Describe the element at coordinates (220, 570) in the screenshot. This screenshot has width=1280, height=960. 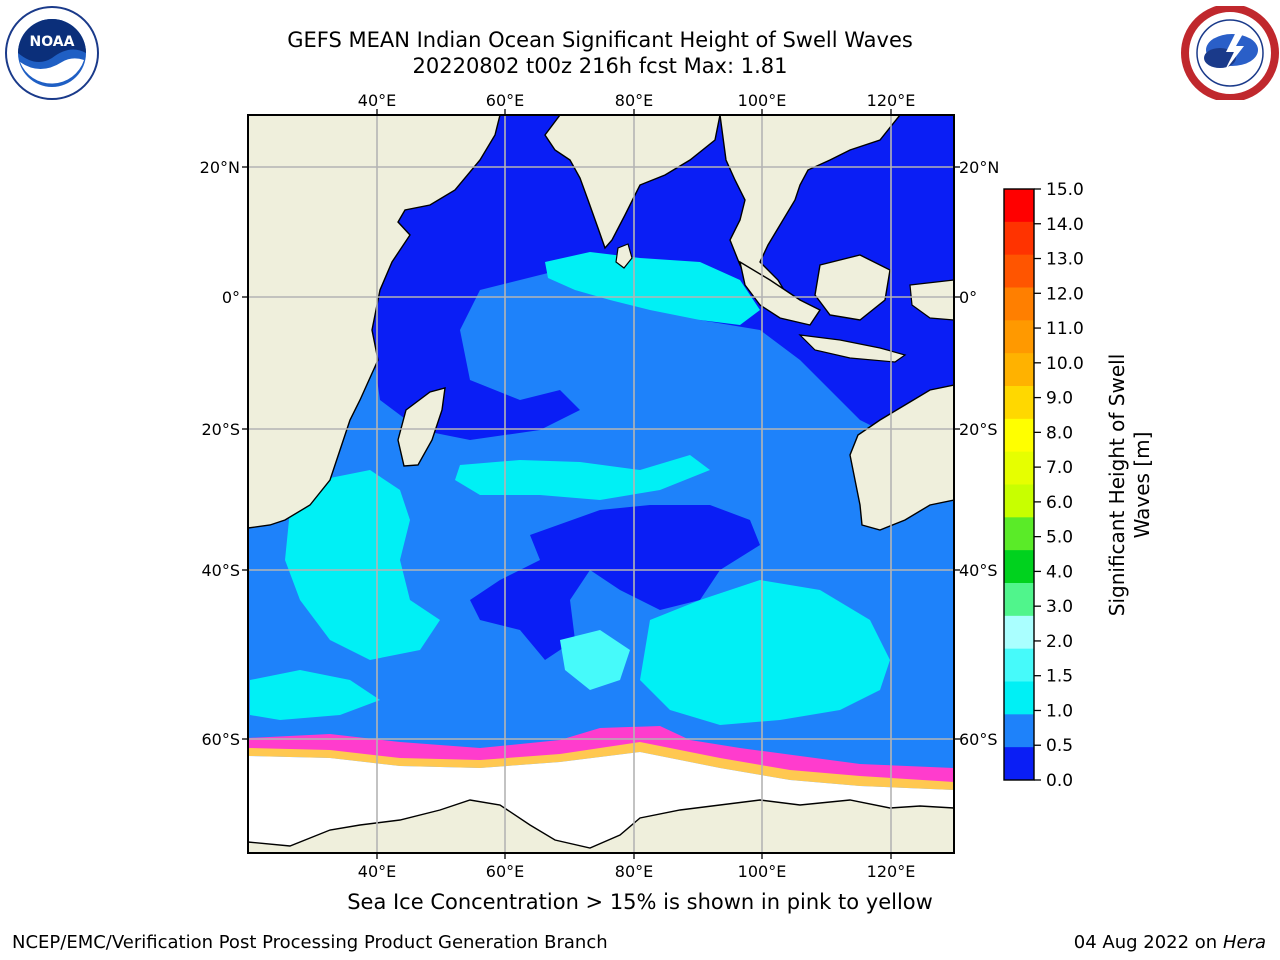
I see `lat-label-left: 40°S` at that location.